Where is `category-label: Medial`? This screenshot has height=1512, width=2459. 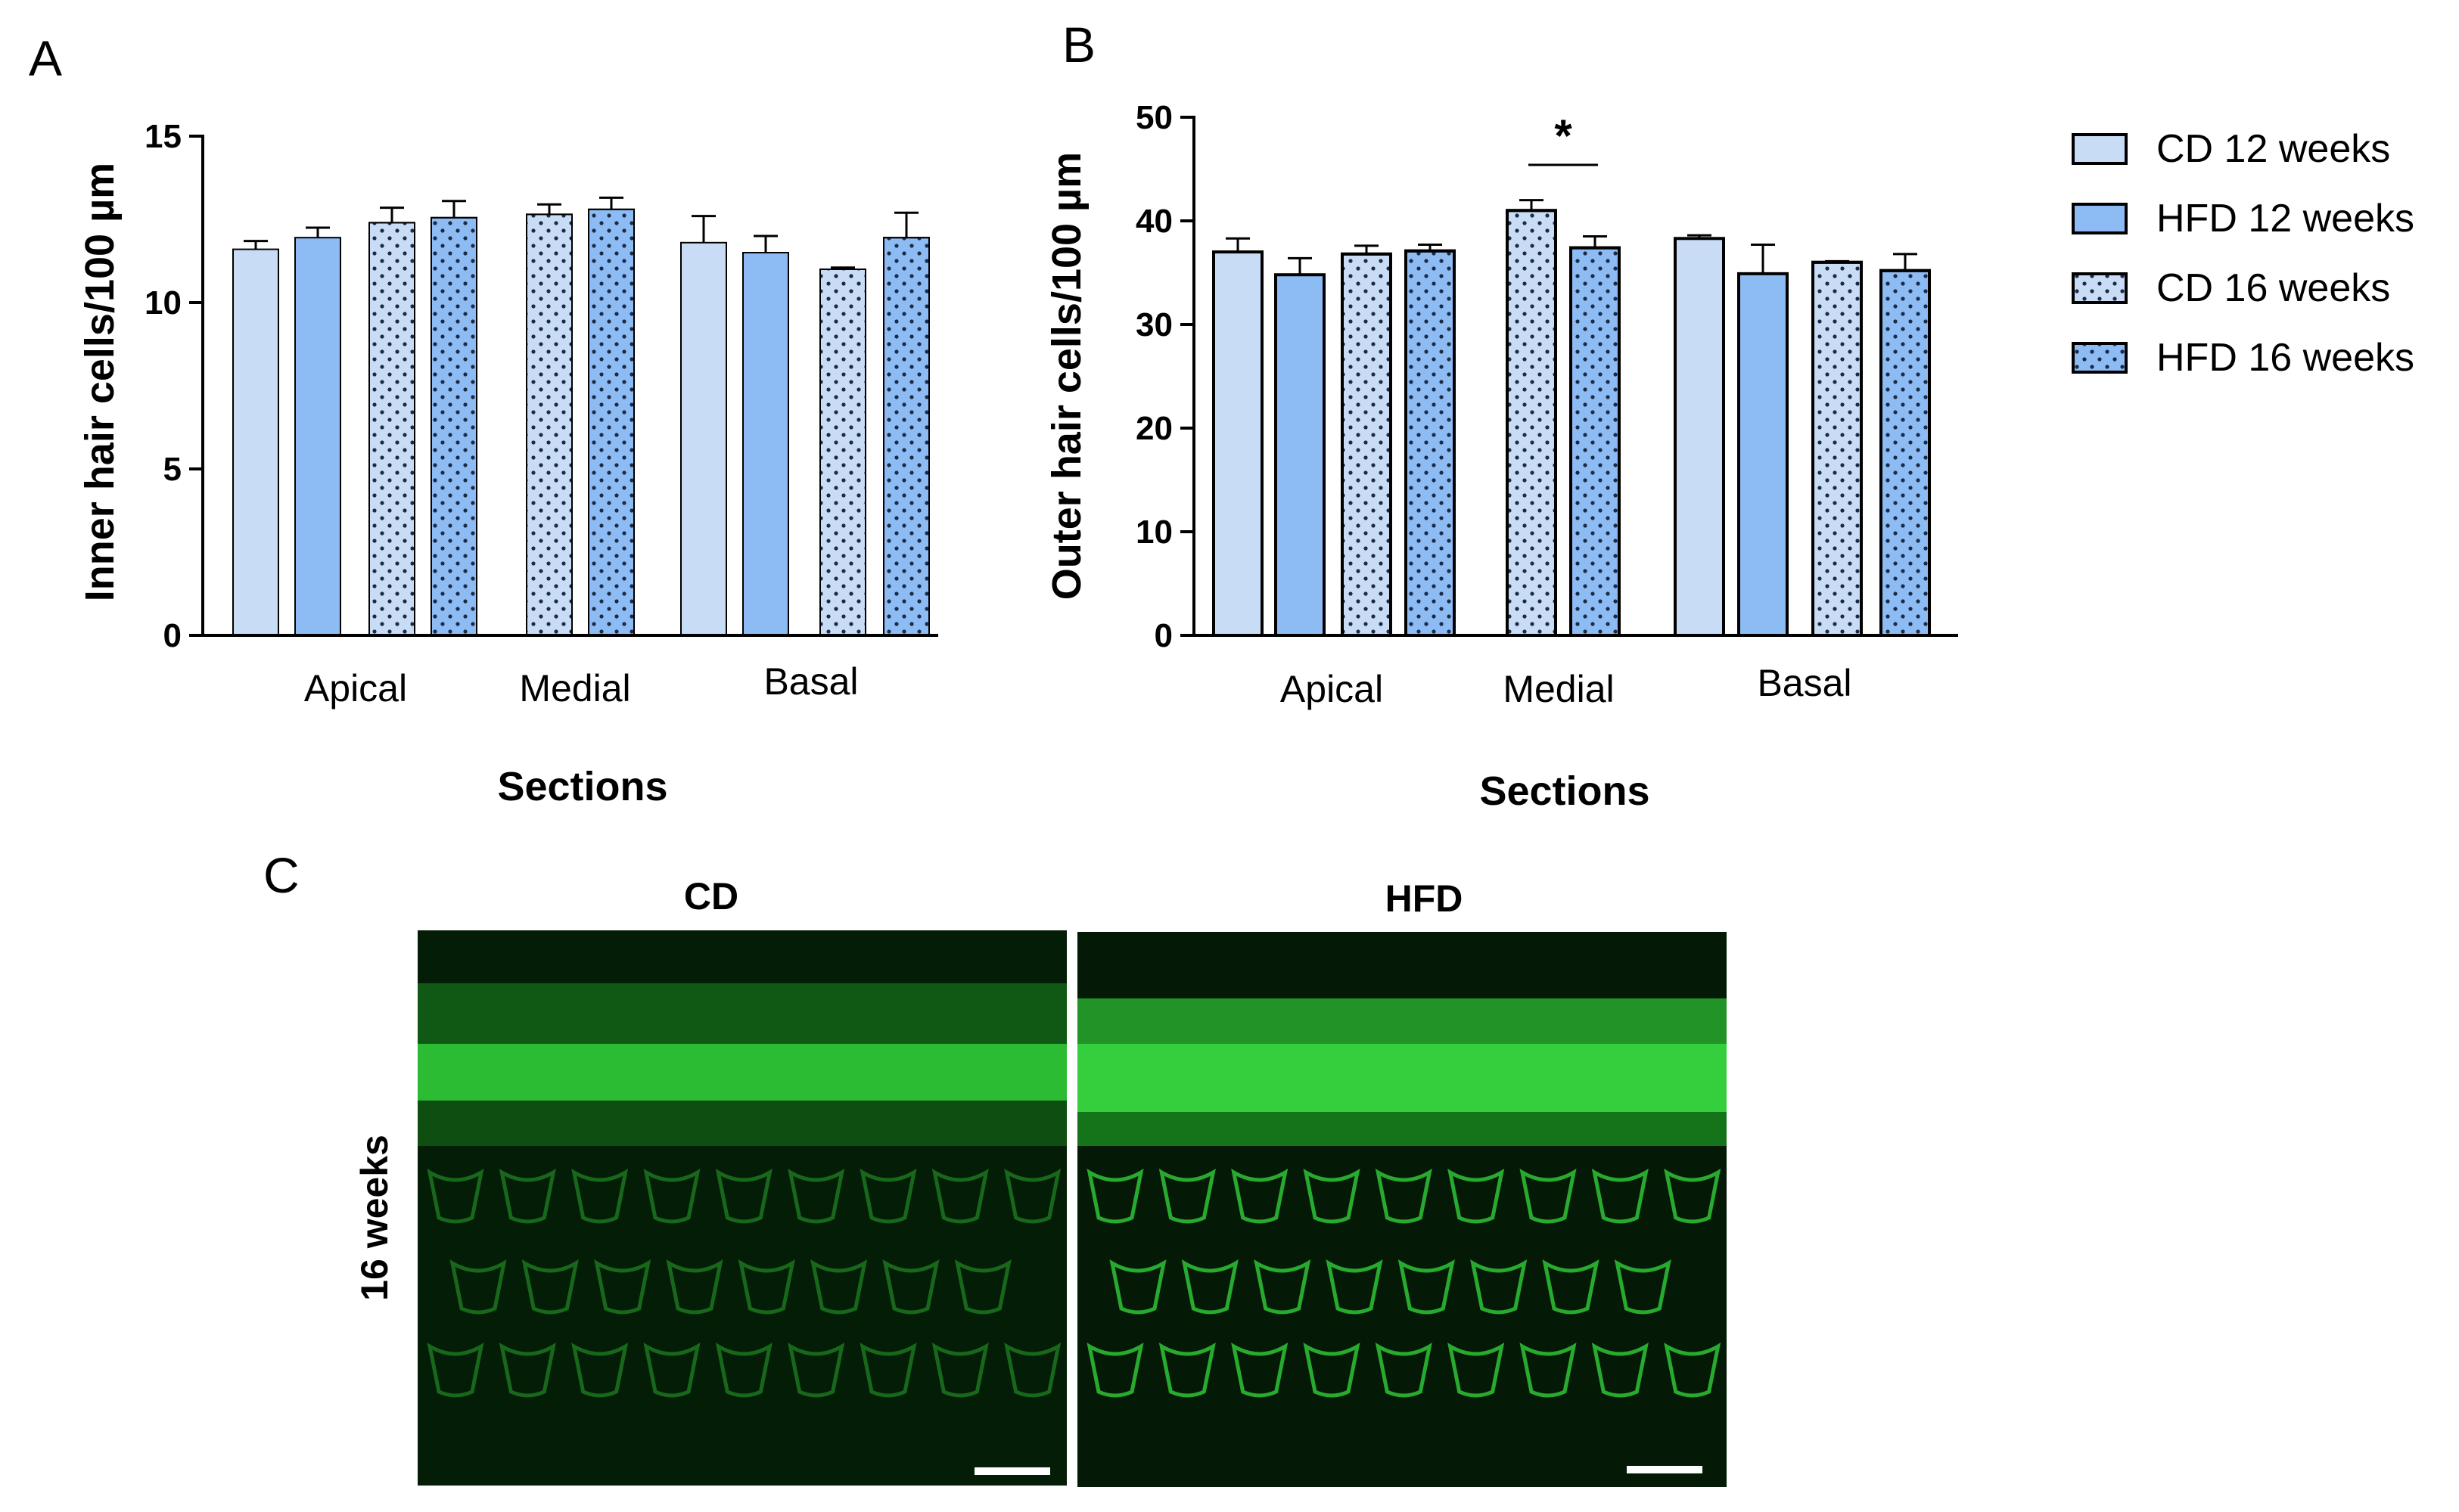
category-label: Medial is located at coordinates (1558, 689).